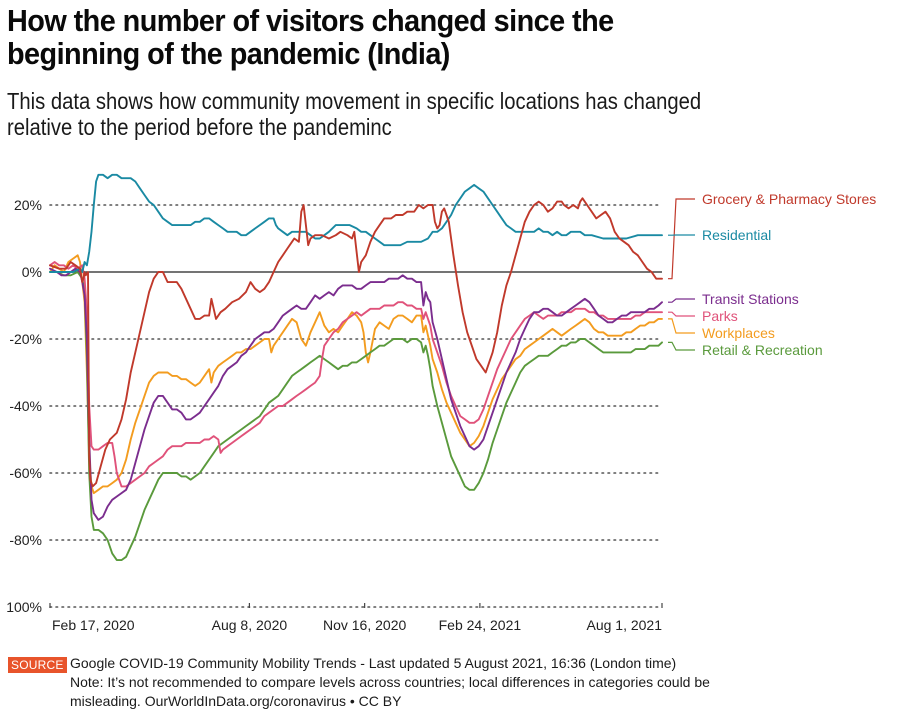  What do you see at coordinates (681, 346) in the screenshot?
I see `legend-connector-retail-recreation` at bounding box center [681, 346].